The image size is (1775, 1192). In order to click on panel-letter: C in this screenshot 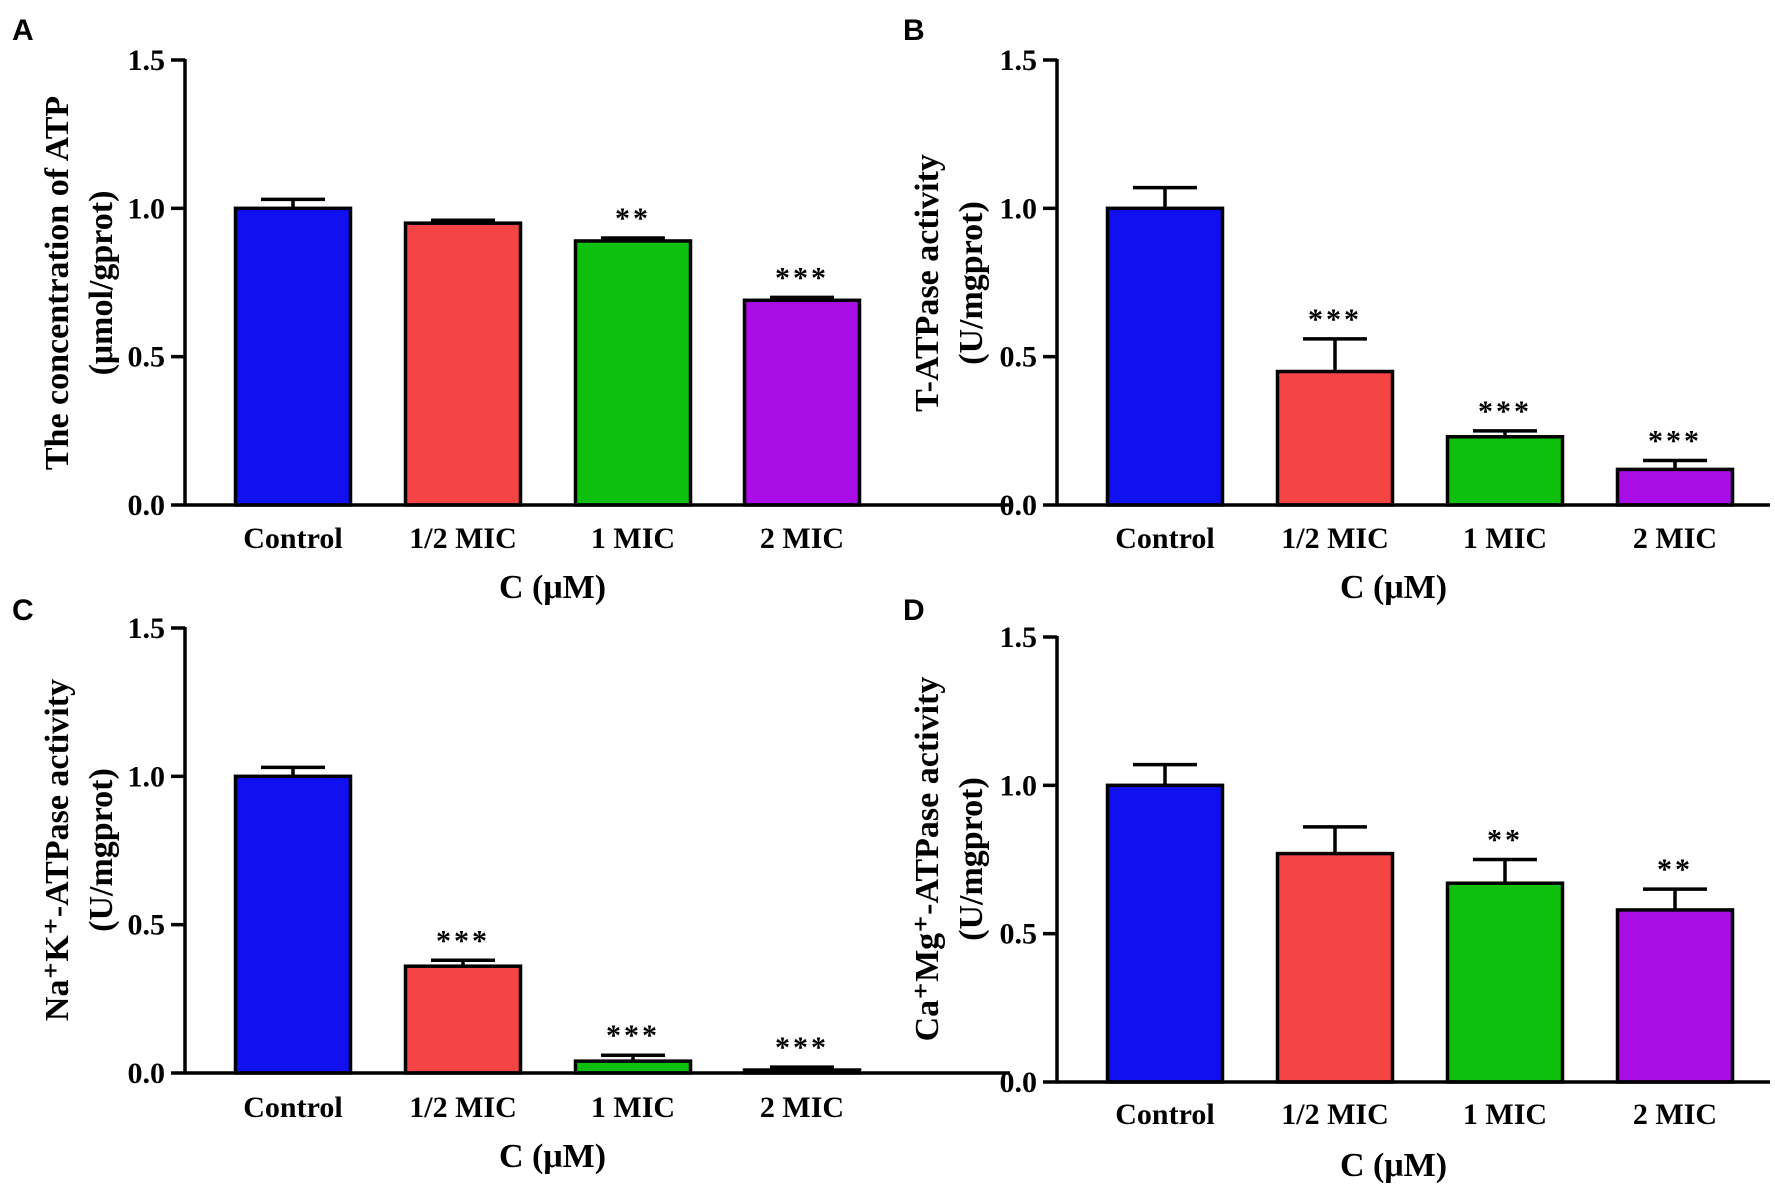, I will do `click(23, 610)`.